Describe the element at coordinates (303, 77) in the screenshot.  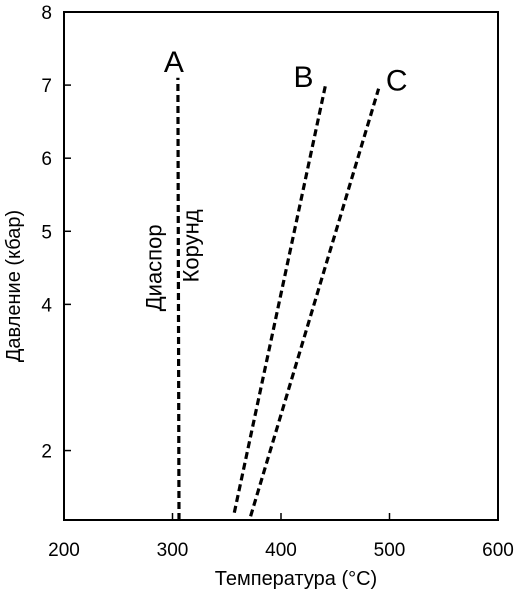
I see `series-label-b: B` at that location.